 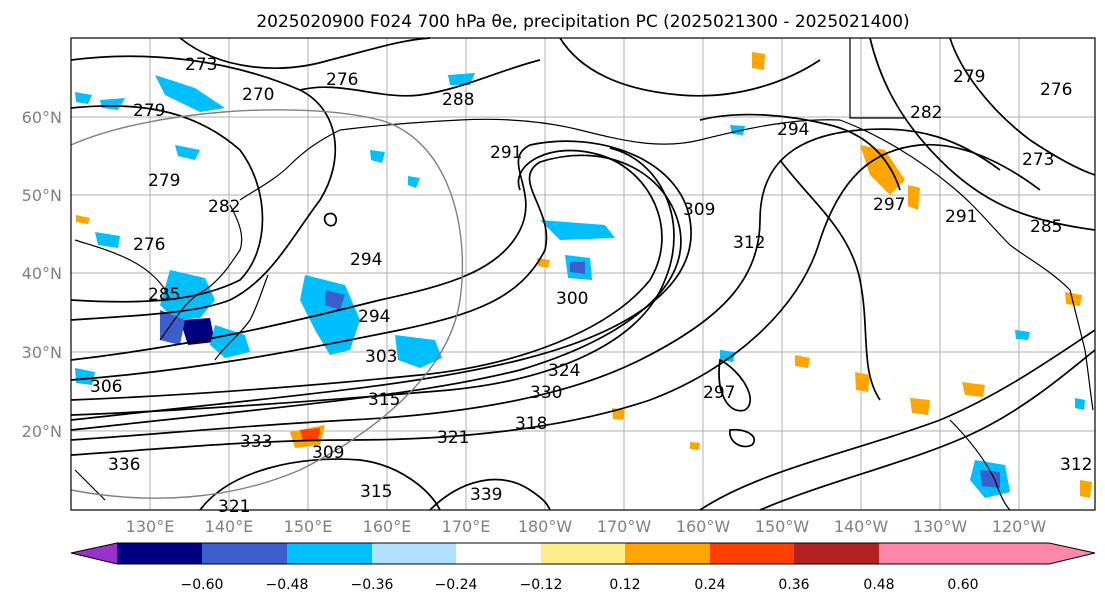 I want to click on colorbar-tick-label: 0.12, so click(x=624, y=585).